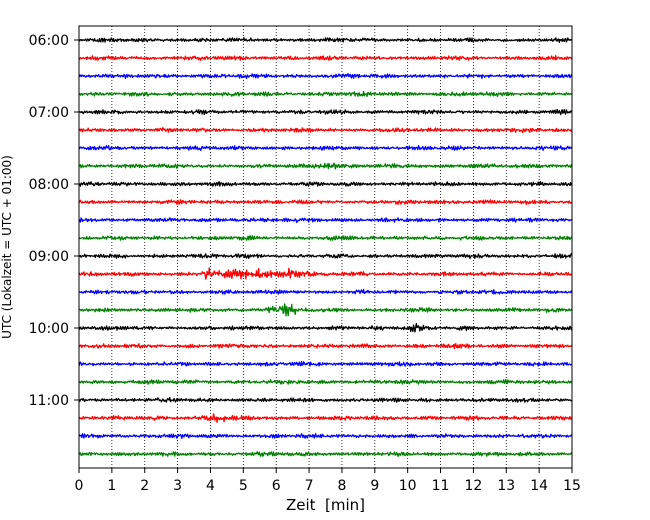  What do you see at coordinates (408, 486) in the screenshot?
I see `x-tick-label: 10` at bounding box center [408, 486].